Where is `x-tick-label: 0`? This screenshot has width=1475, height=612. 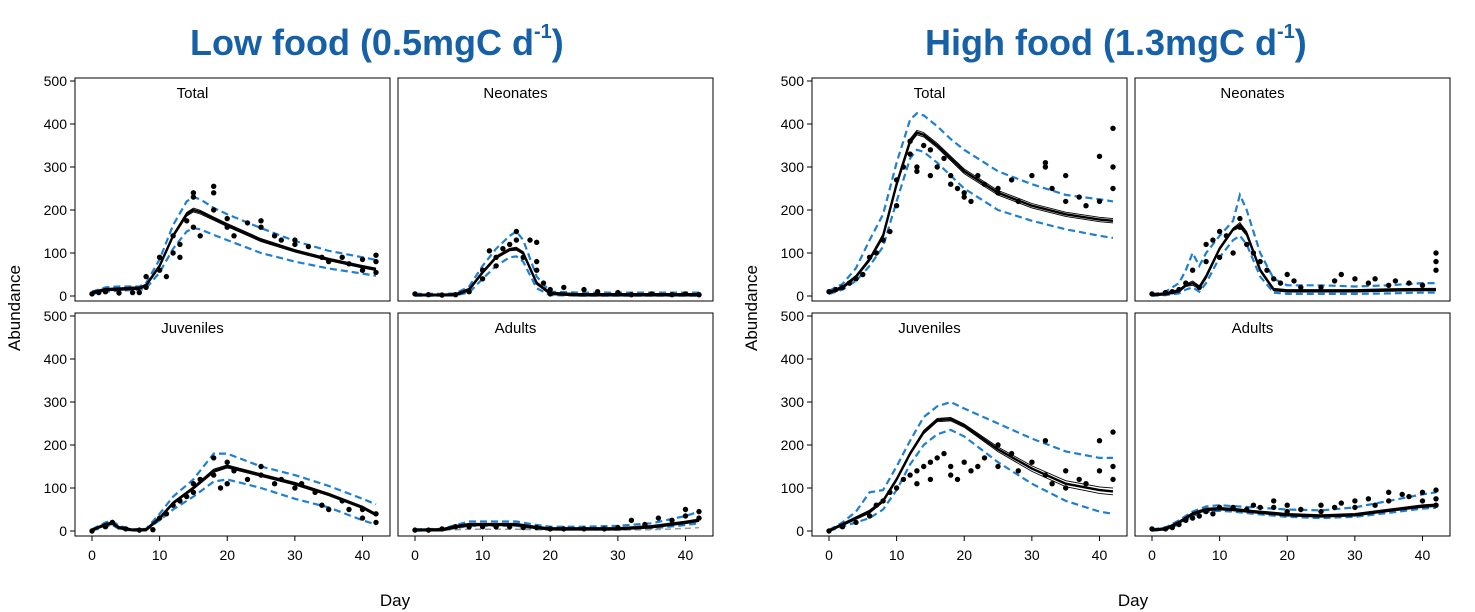
x-tick-label: 0 is located at coordinates (1152, 555).